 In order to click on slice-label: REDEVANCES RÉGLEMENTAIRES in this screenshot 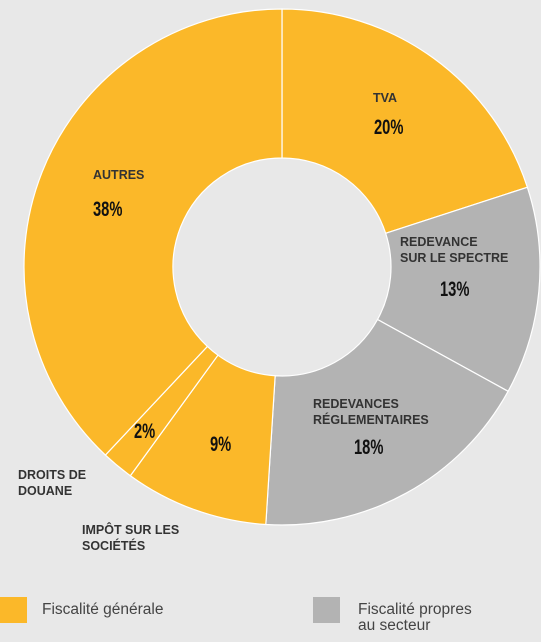, I will do `click(371, 412)`.